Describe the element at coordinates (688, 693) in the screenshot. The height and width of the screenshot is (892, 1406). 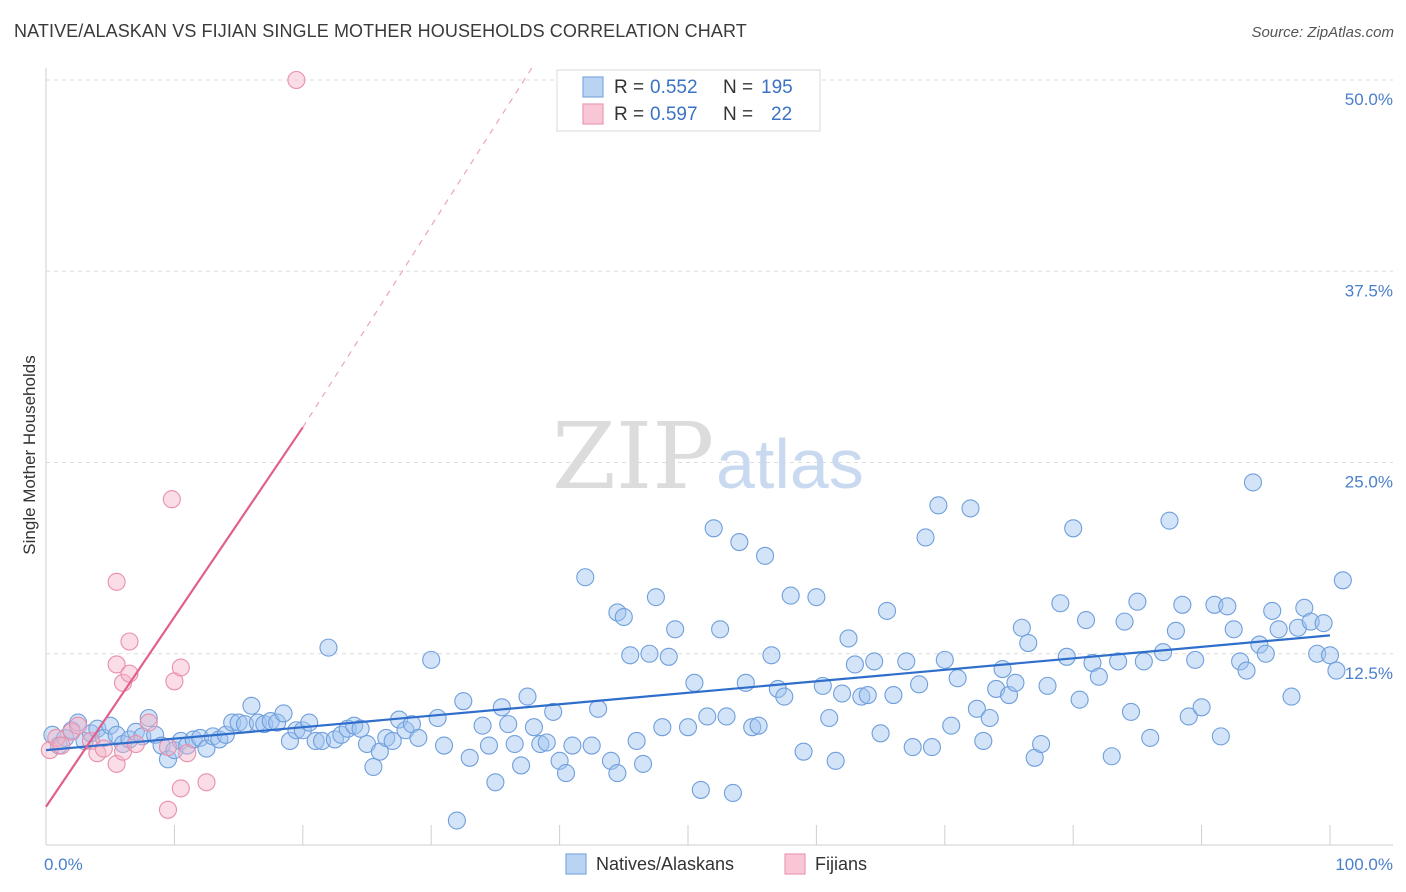
I see `native-trend-line` at that location.